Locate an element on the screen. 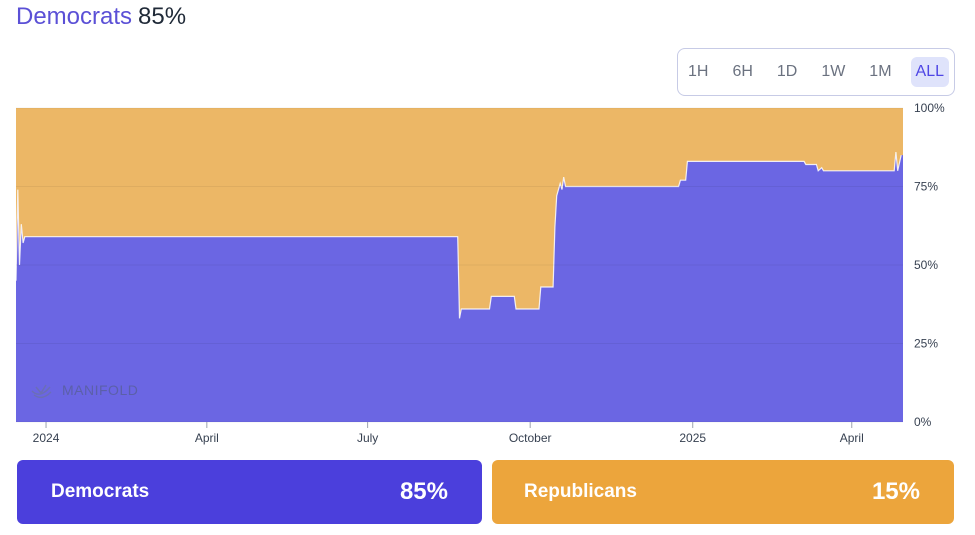 This screenshot has width=975, height=535. range-button-all: ALL is located at coordinates (929, 72).